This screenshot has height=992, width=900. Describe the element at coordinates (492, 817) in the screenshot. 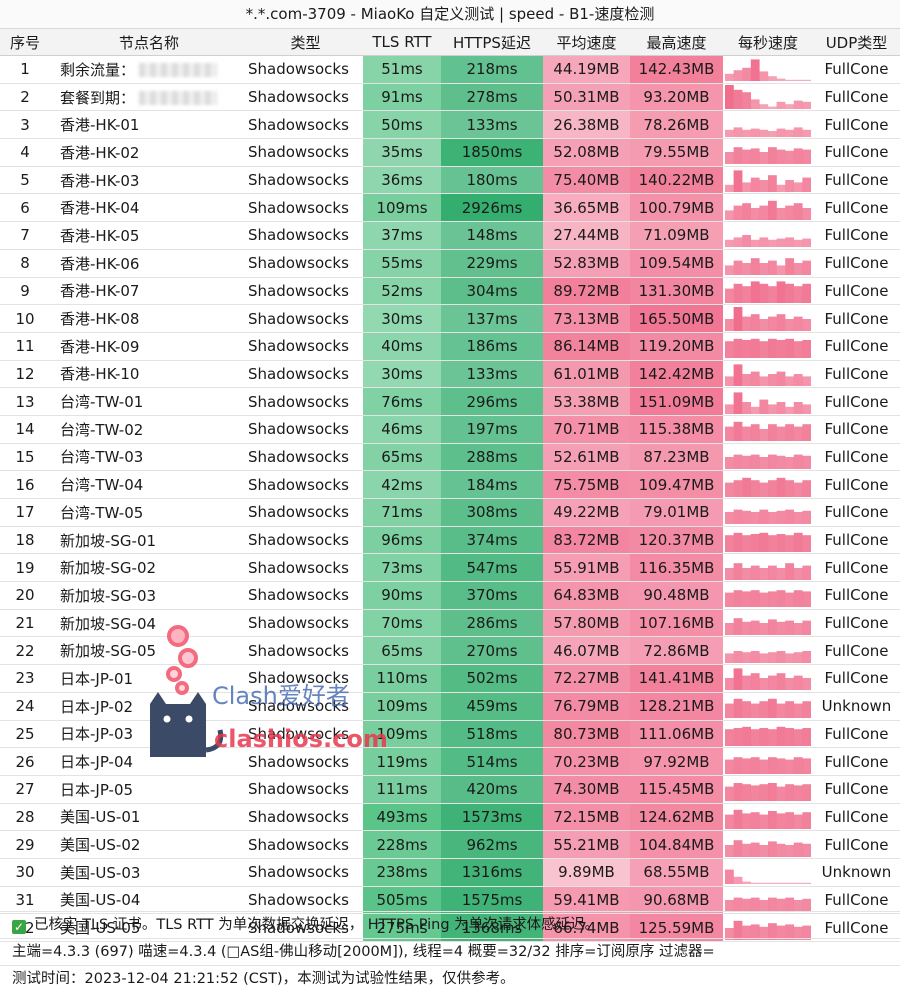

I see `cell-https-latency: 1573ms` at that location.